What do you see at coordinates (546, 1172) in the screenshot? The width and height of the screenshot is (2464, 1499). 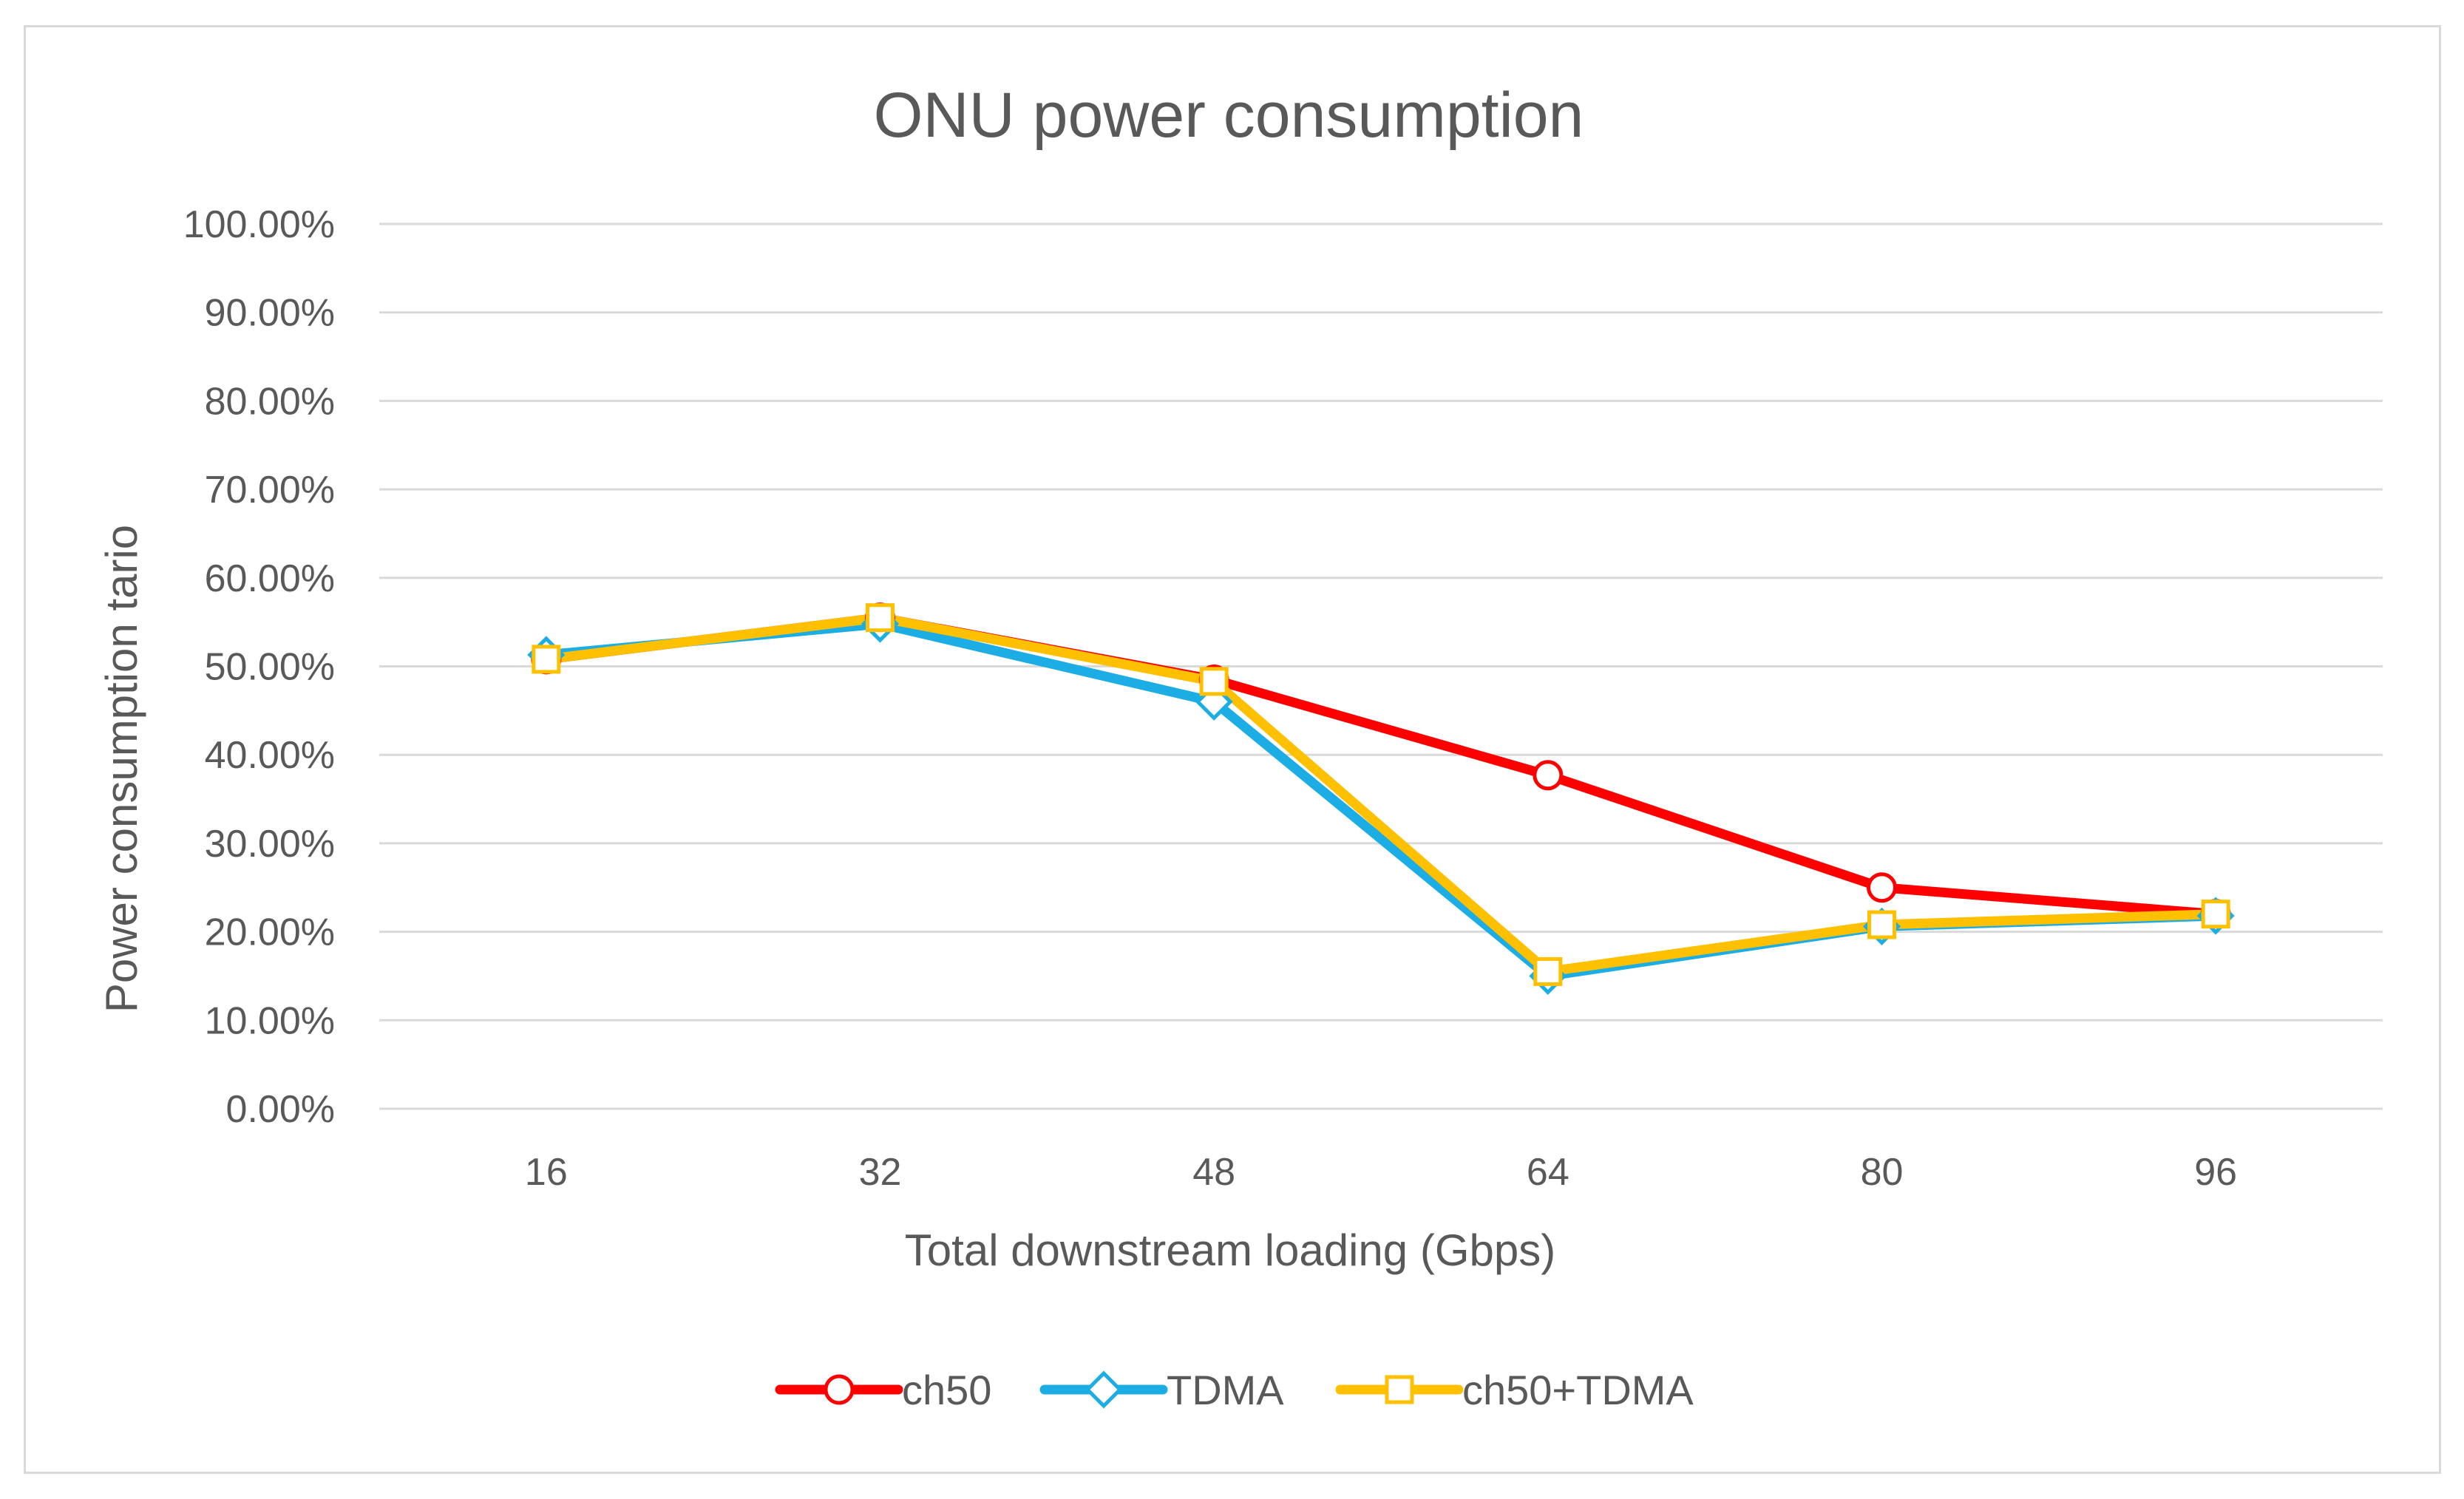 I see `x-tick-label: 16` at bounding box center [546, 1172].